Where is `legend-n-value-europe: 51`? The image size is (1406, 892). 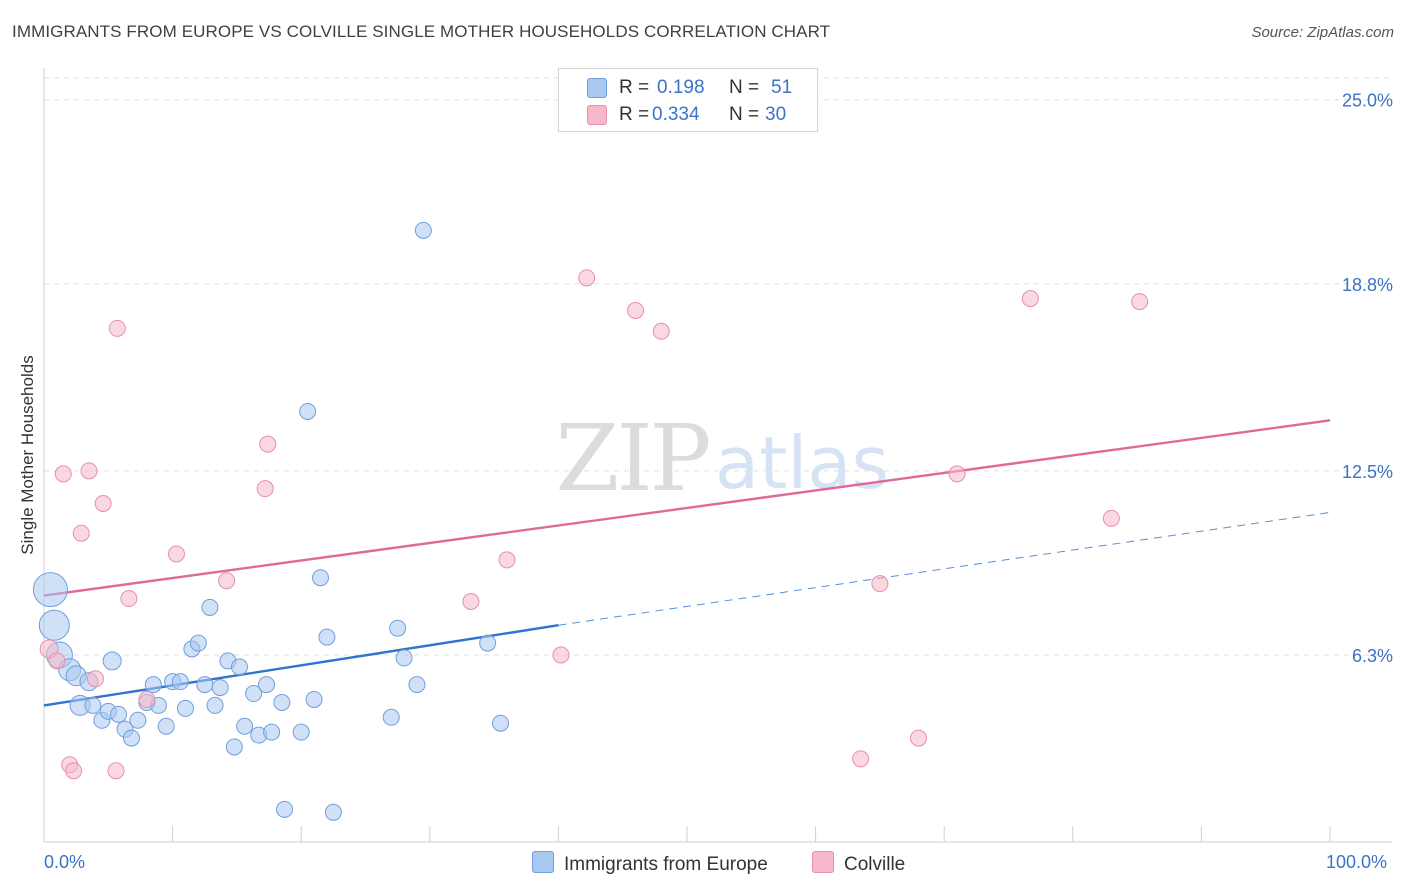
legend-n-value-europe: 51 is located at coordinates (782, 87).